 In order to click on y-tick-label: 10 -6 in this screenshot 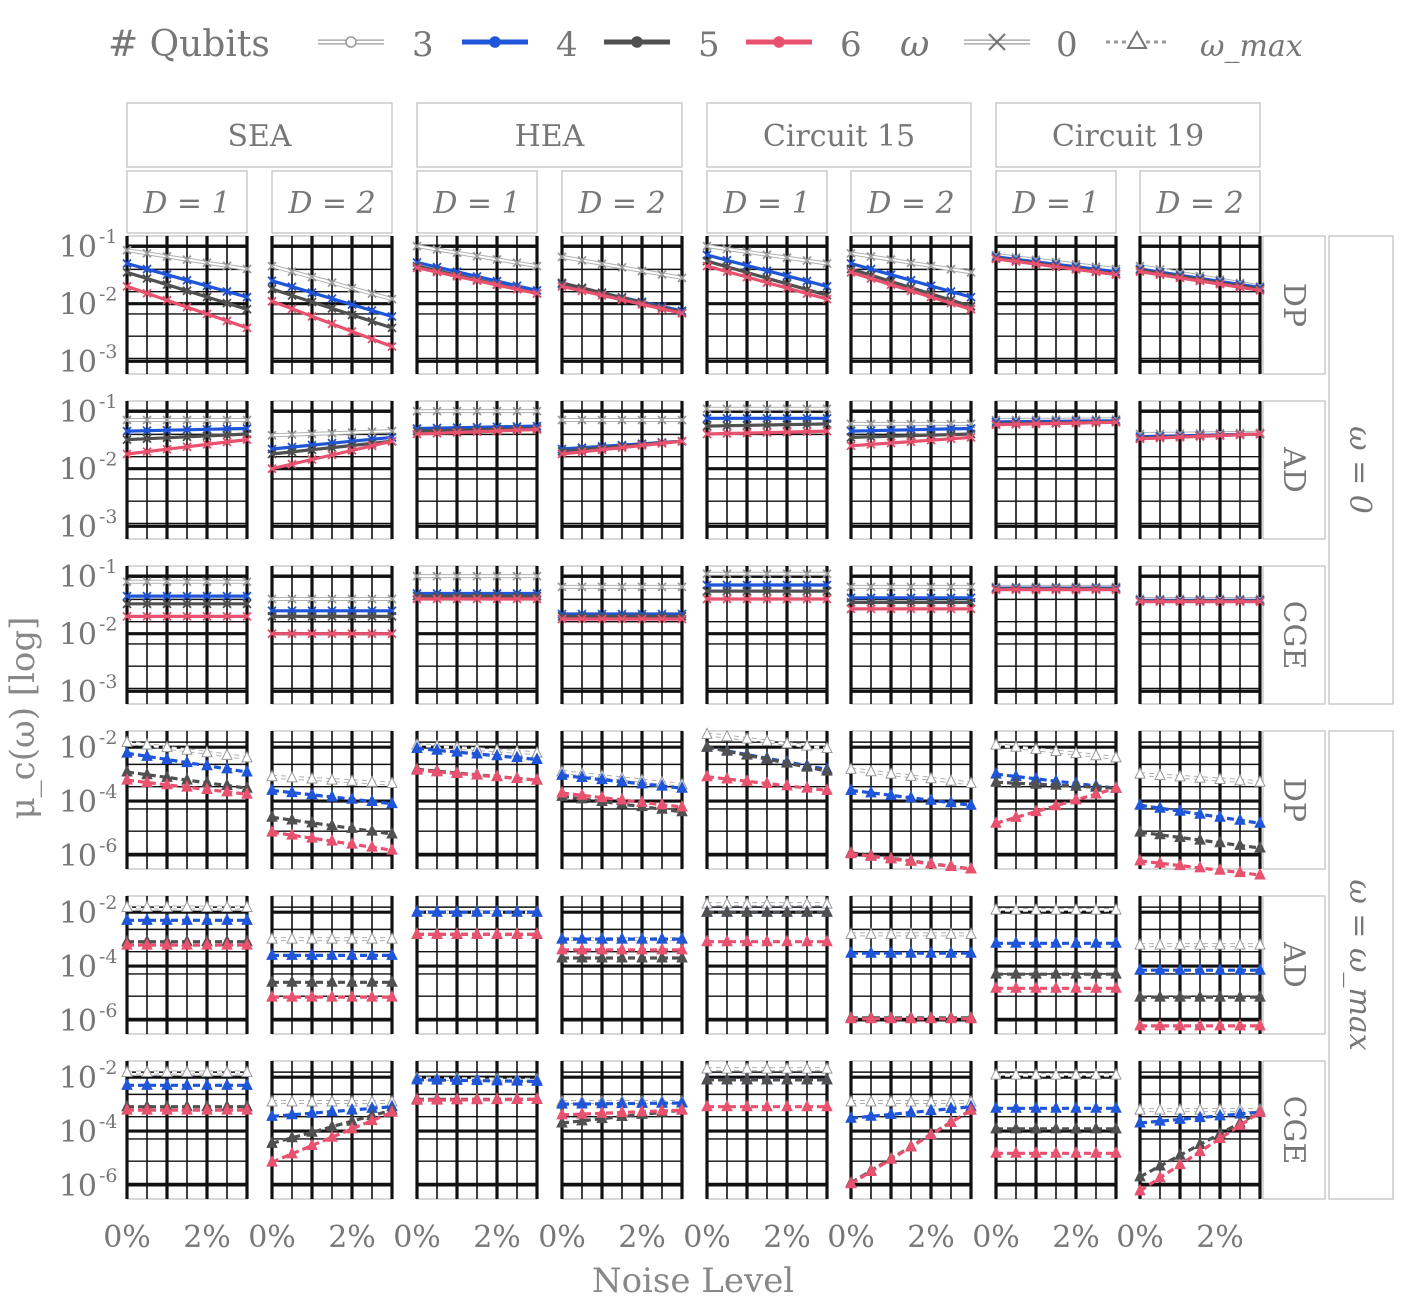, I will do `click(88, 1019)`.